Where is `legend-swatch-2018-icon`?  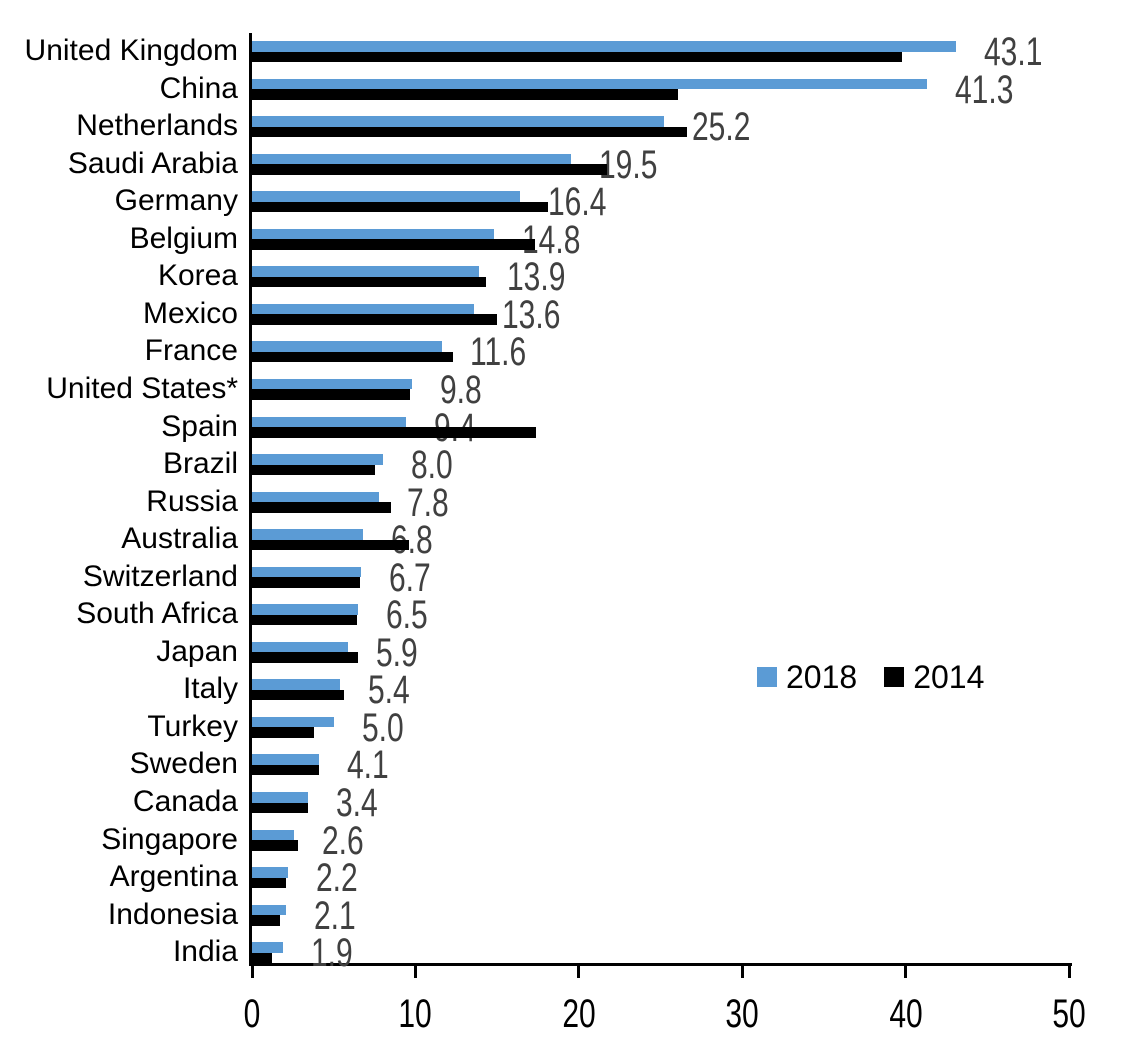
legend-swatch-2018-icon is located at coordinates (767, 677).